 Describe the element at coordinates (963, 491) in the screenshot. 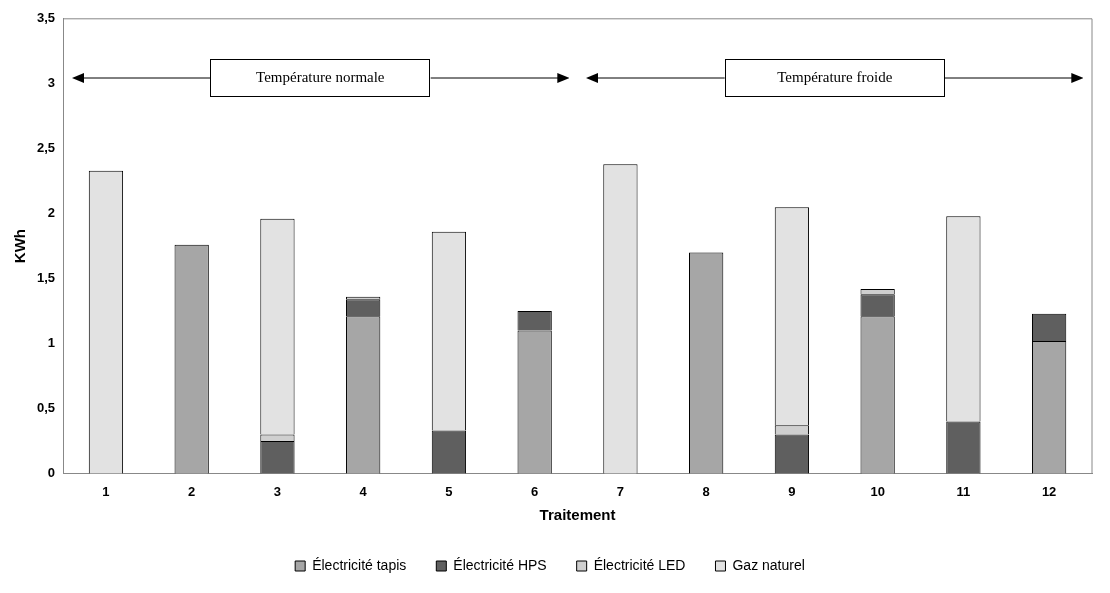

I see `x-tick-label: 11` at that location.